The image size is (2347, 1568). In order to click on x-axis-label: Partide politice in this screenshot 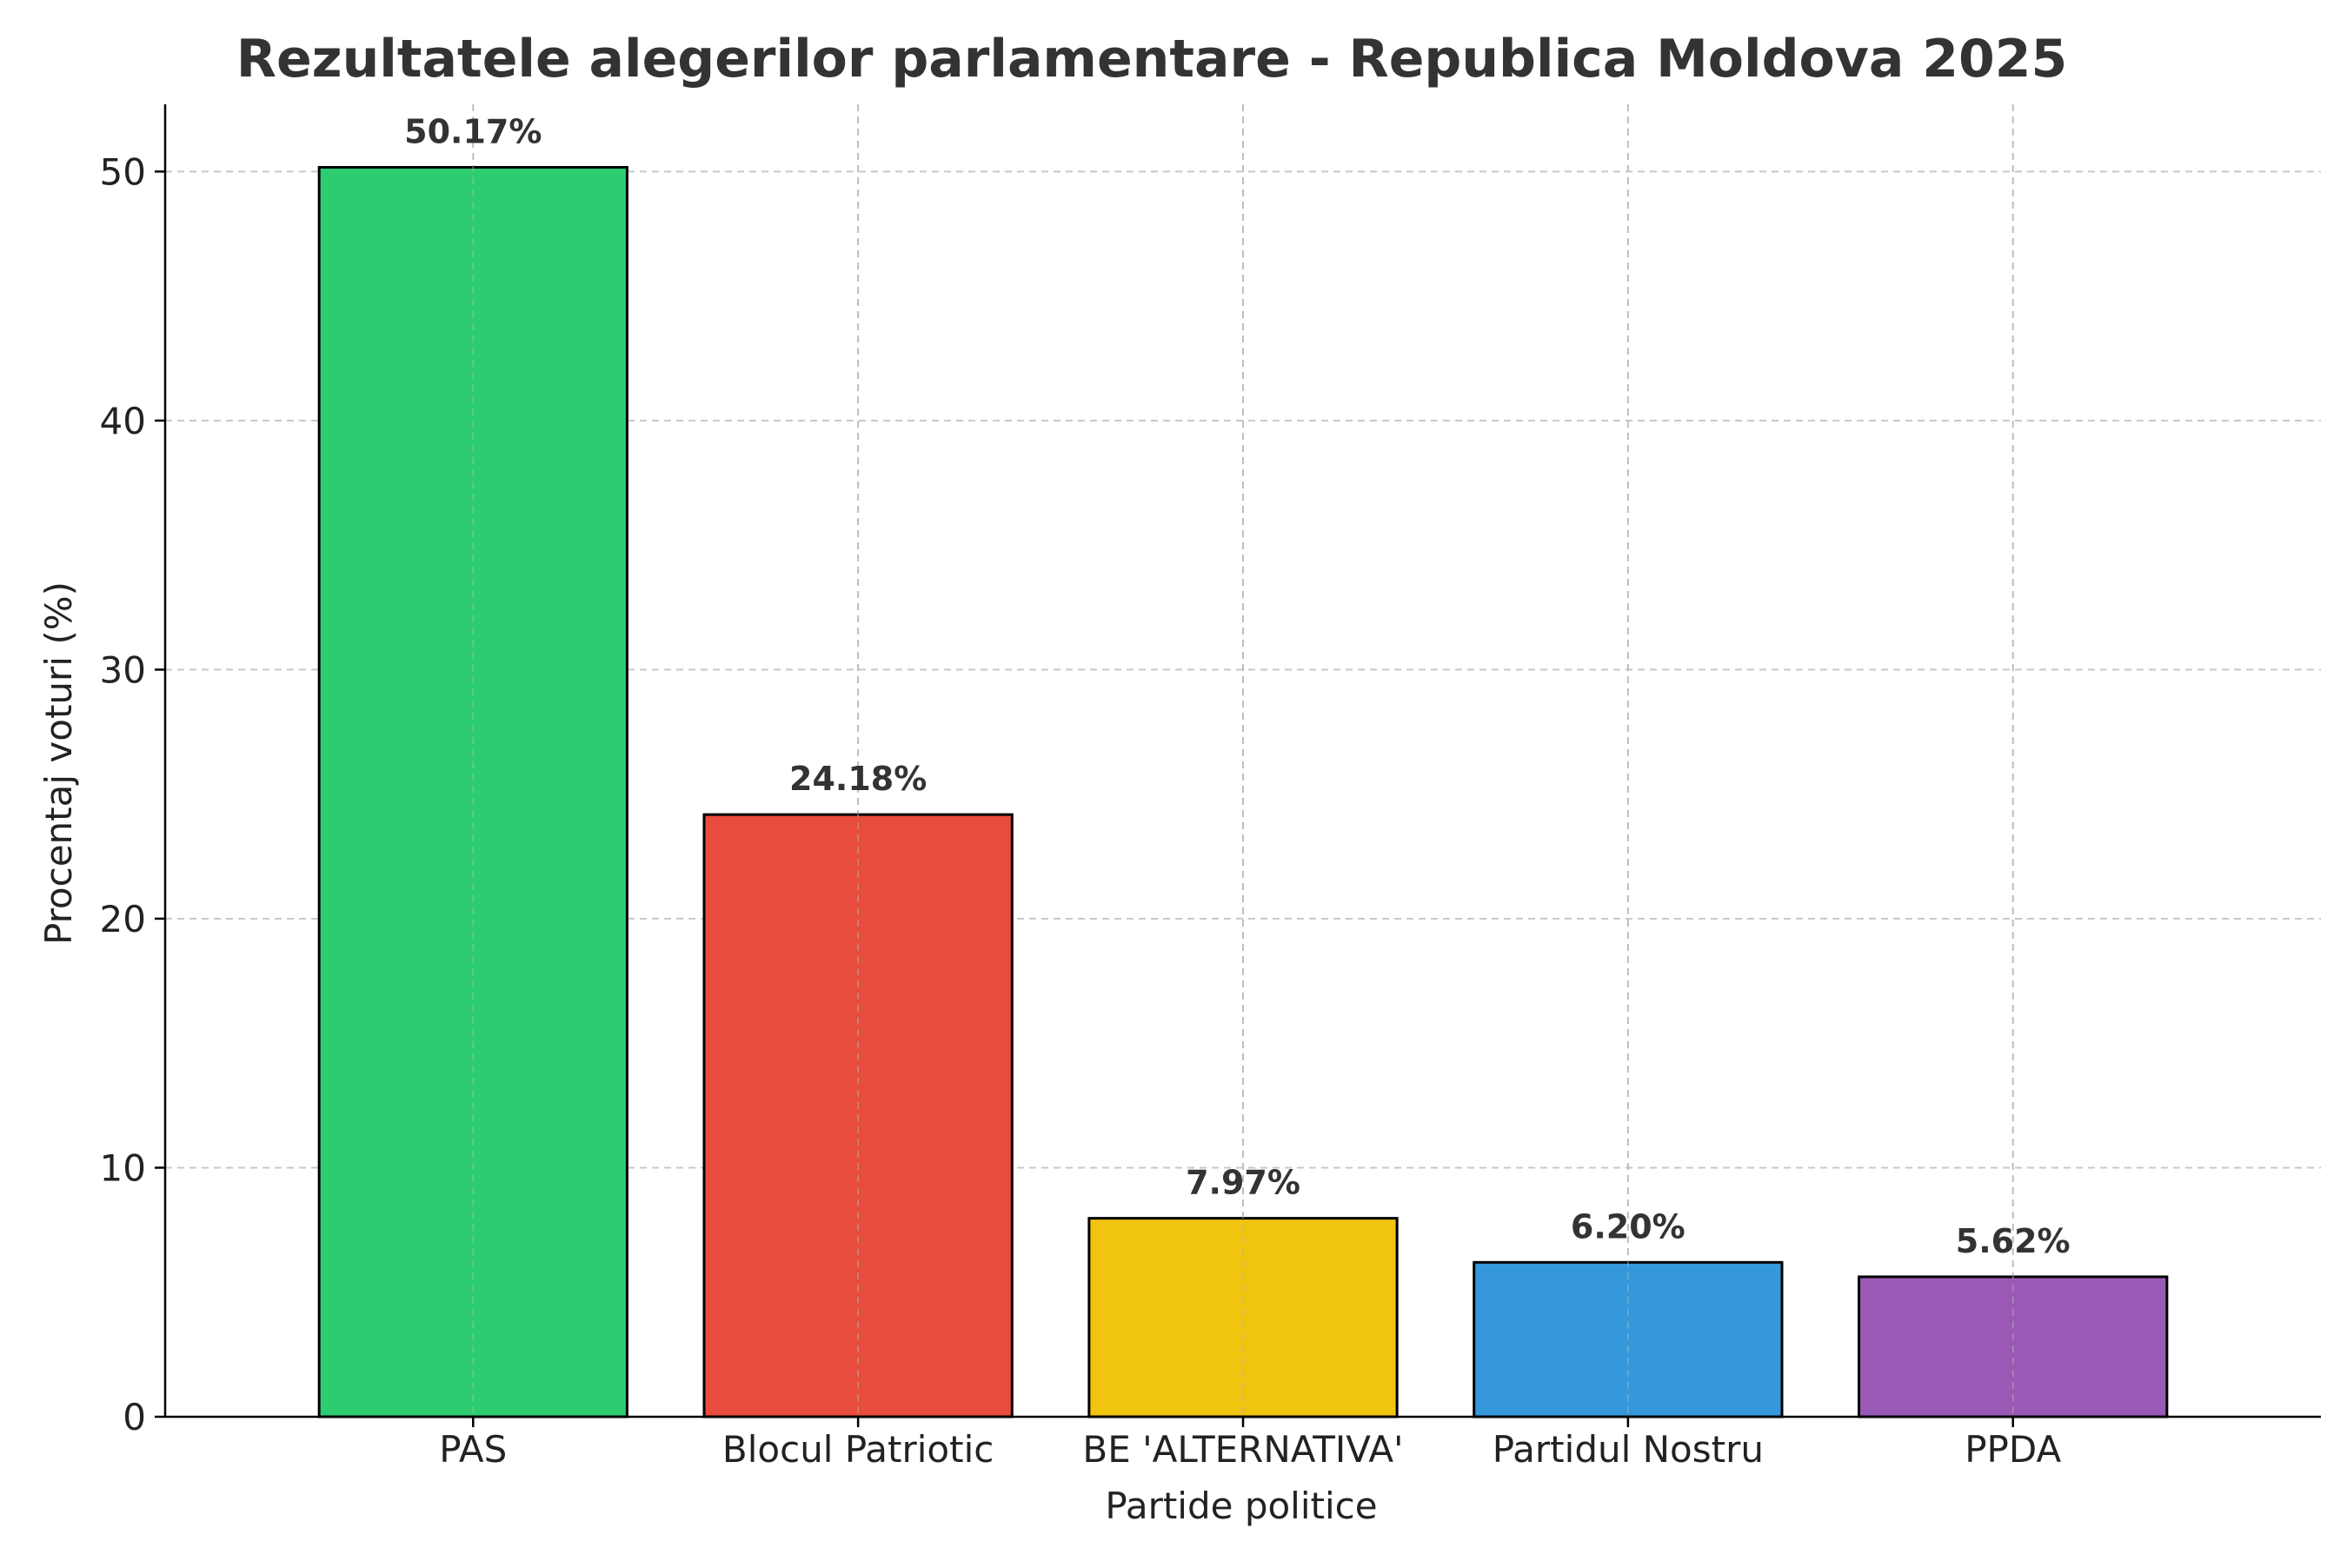, I will do `click(1241, 1506)`.